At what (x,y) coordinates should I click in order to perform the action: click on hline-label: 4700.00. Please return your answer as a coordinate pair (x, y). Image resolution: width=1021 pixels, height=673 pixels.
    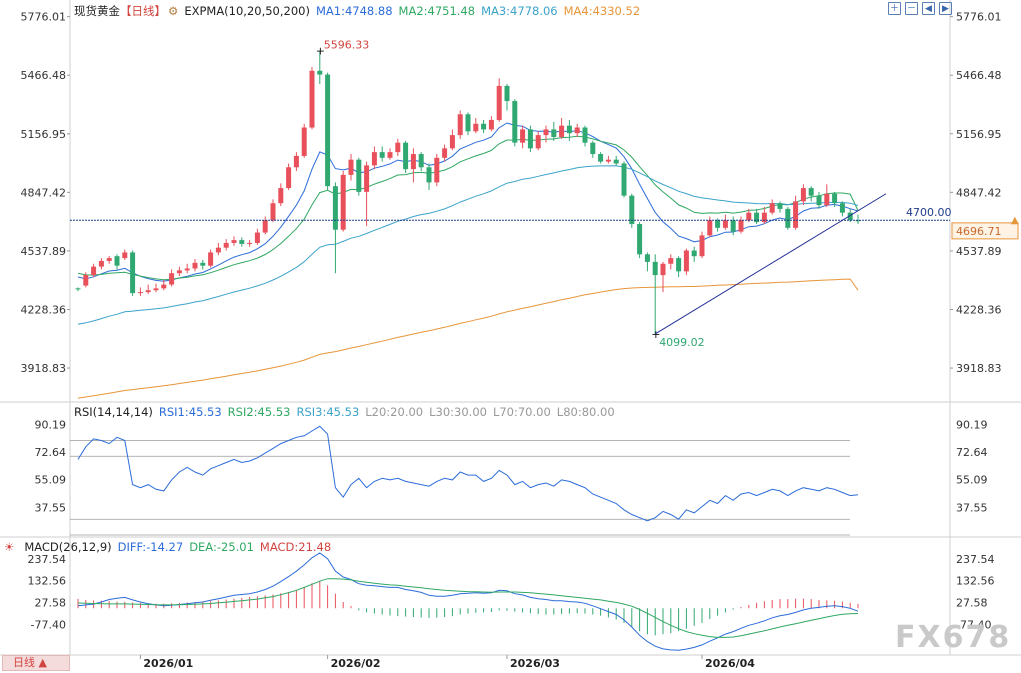
    Looking at the image, I should click on (929, 212).